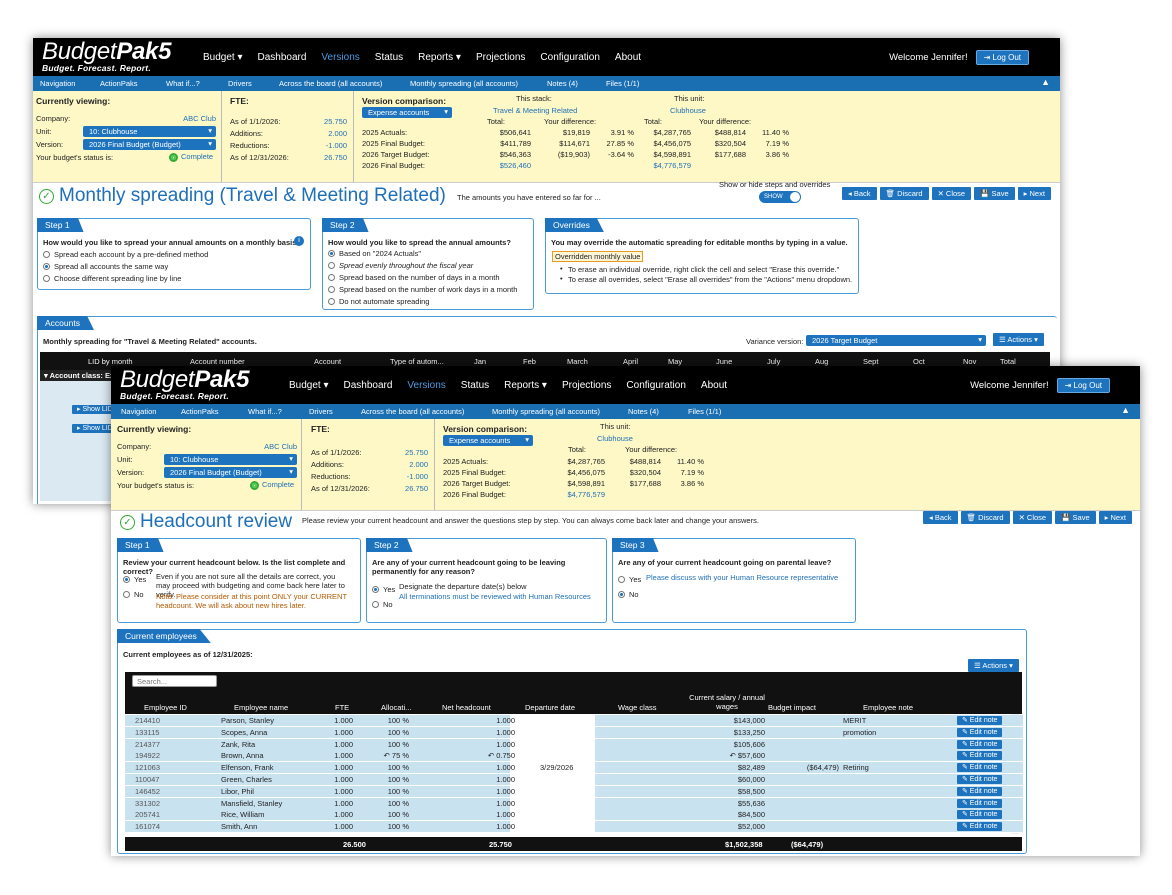  What do you see at coordinates (400, 265) in the screenshot?
I see `step2-opt-2: Spread evenly throughout the fiscal year` at bounding box center [400, 265].